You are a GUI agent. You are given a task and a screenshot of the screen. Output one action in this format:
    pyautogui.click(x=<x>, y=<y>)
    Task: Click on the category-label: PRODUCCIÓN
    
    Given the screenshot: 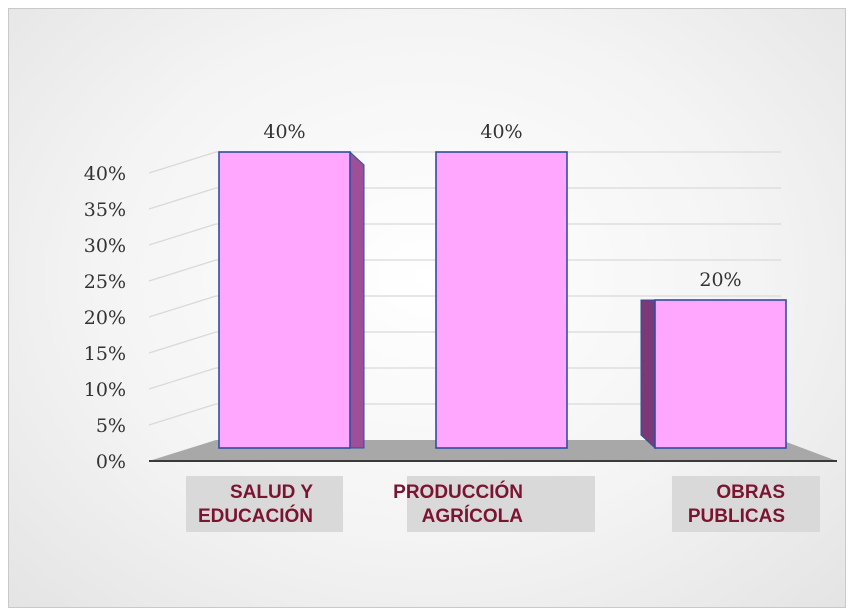 What is the action you would take?
    pyautogui.click(x=458, y=492)
    